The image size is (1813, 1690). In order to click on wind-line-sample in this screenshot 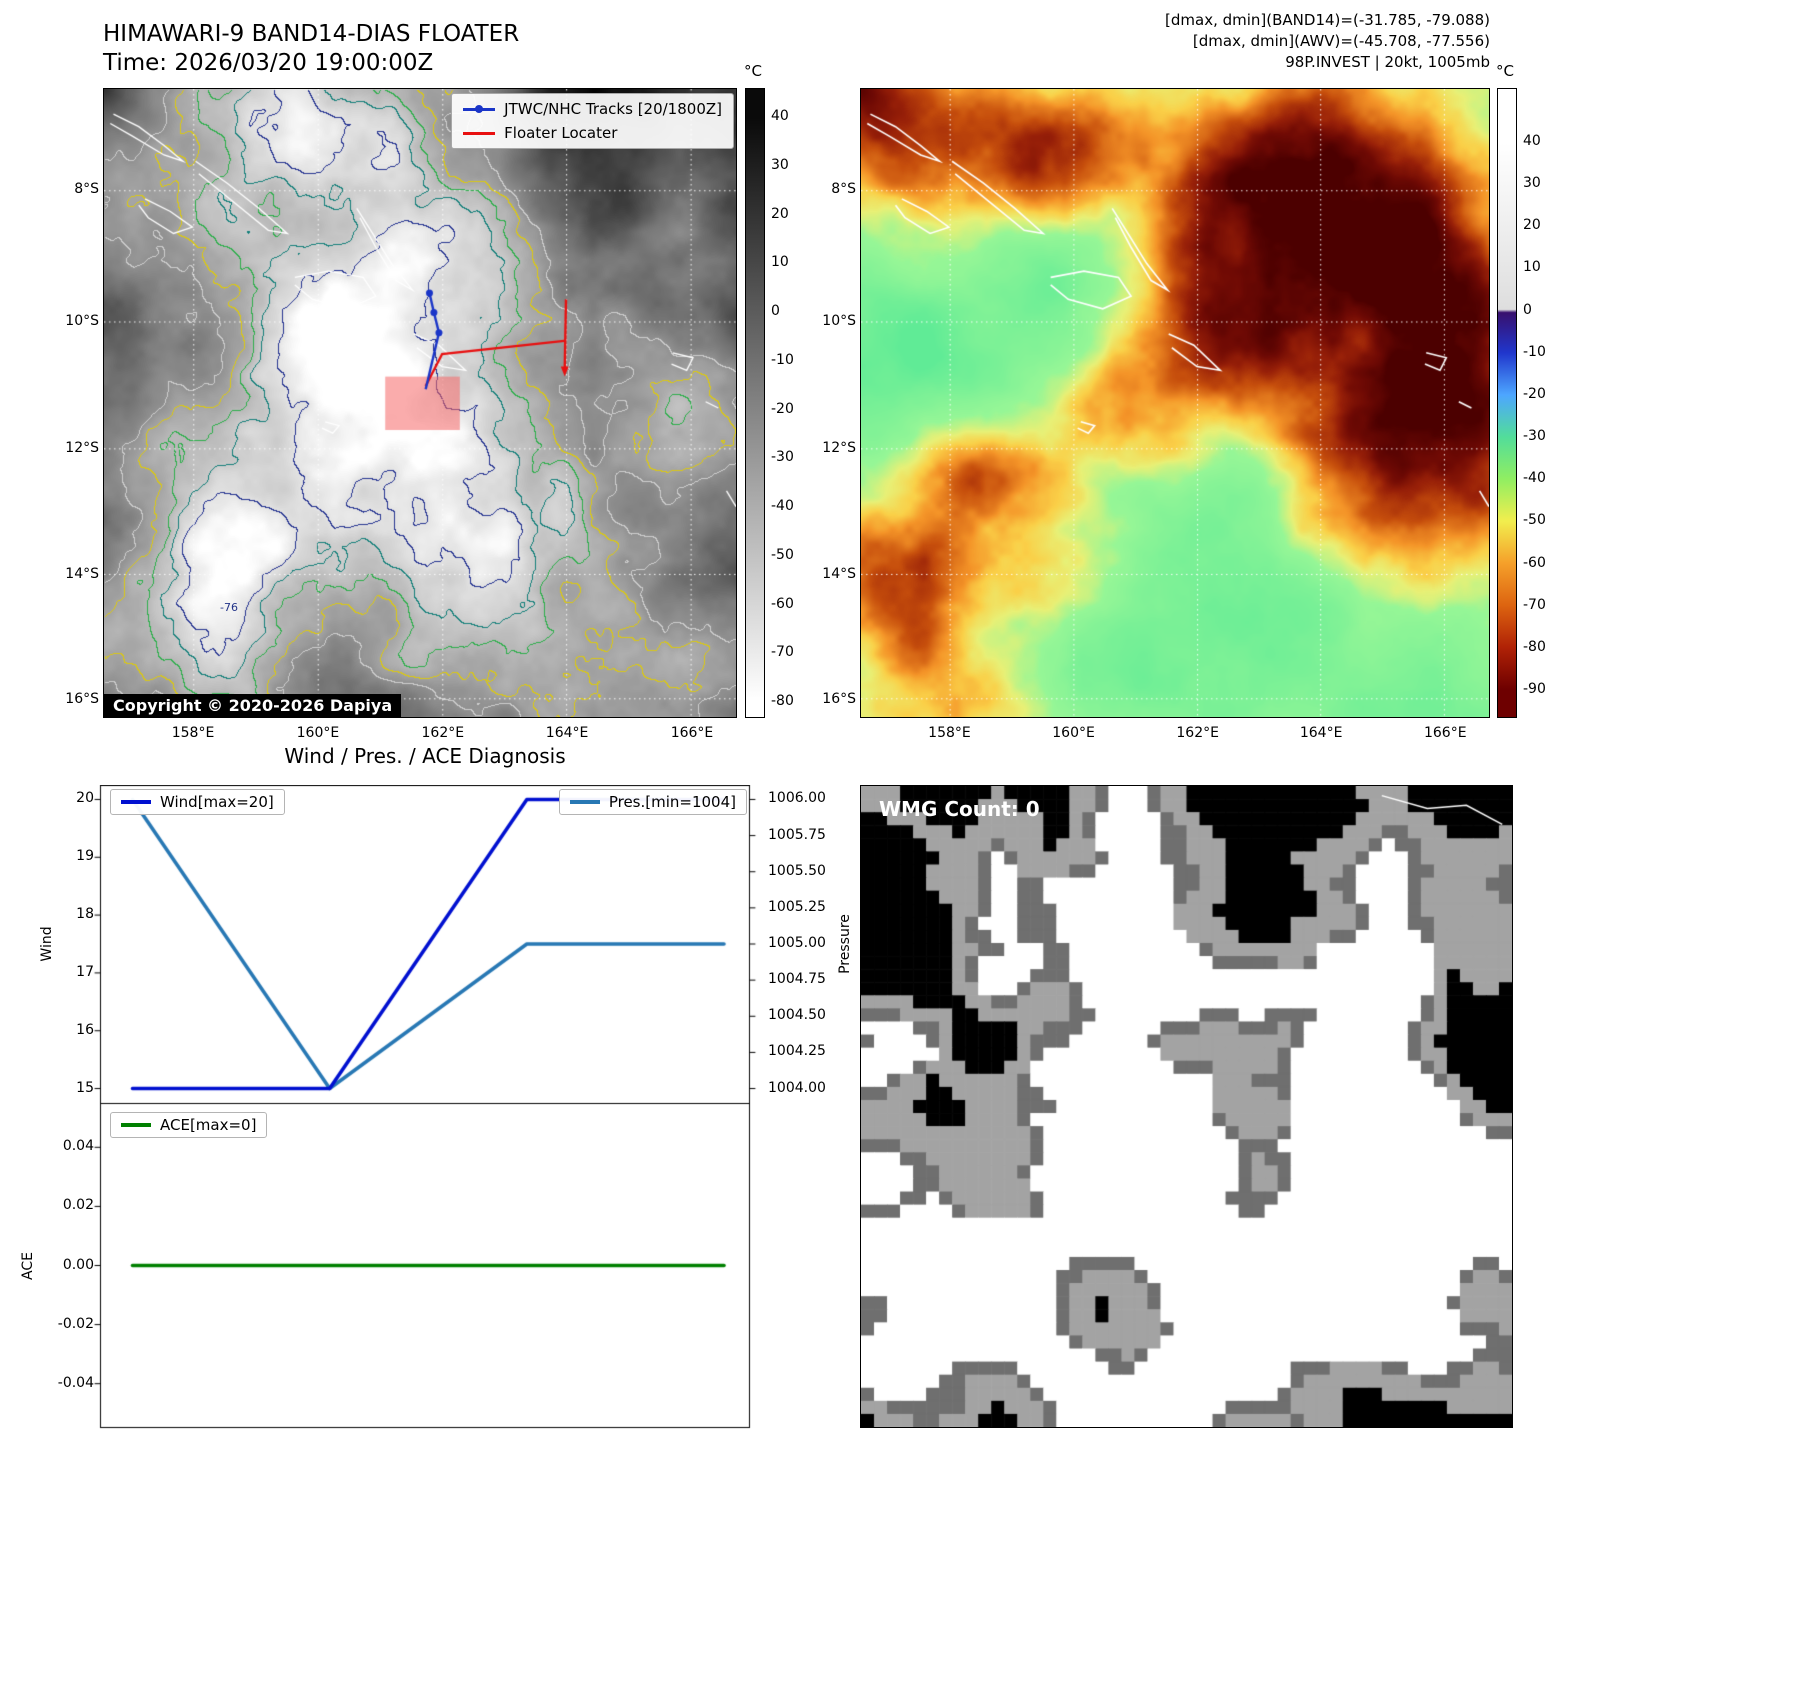, I will do `click(136, 802)`.